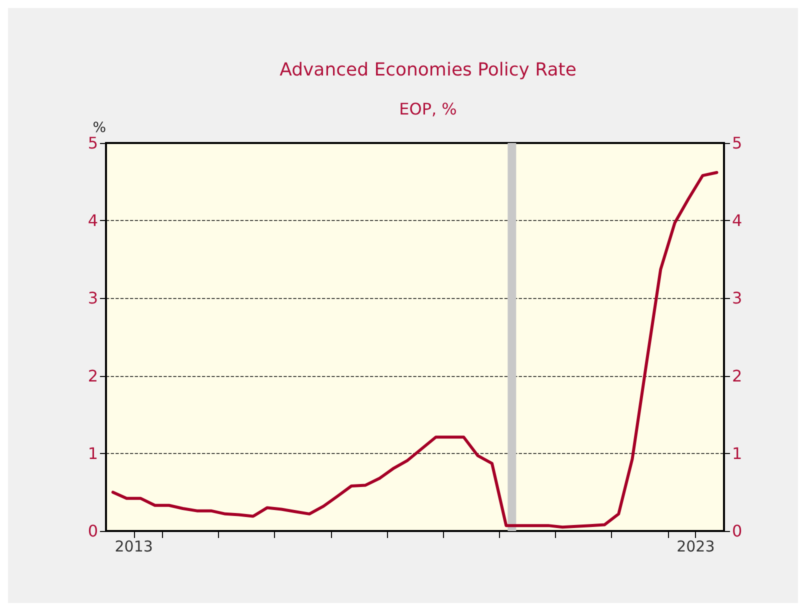 This screenshot has width=807, height=613. I want to click on y2-tick-label: 3, so click(737, 298).